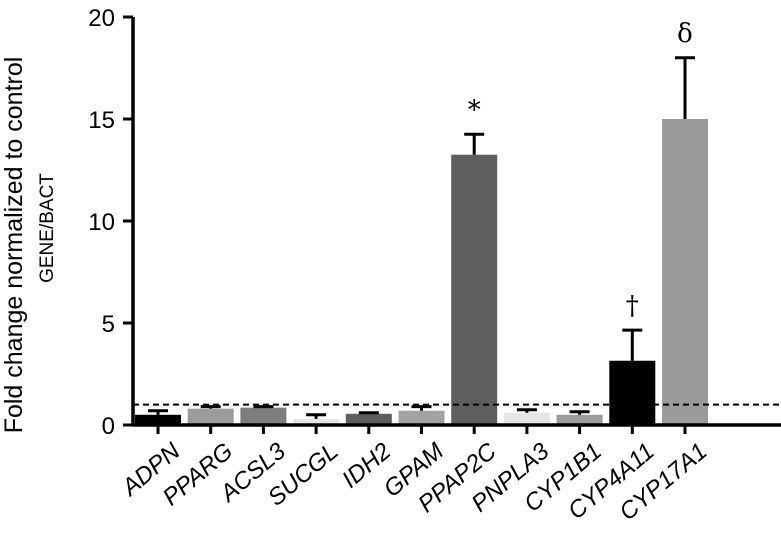  I want to click on y-tick-label: 5, so click(108, 324).